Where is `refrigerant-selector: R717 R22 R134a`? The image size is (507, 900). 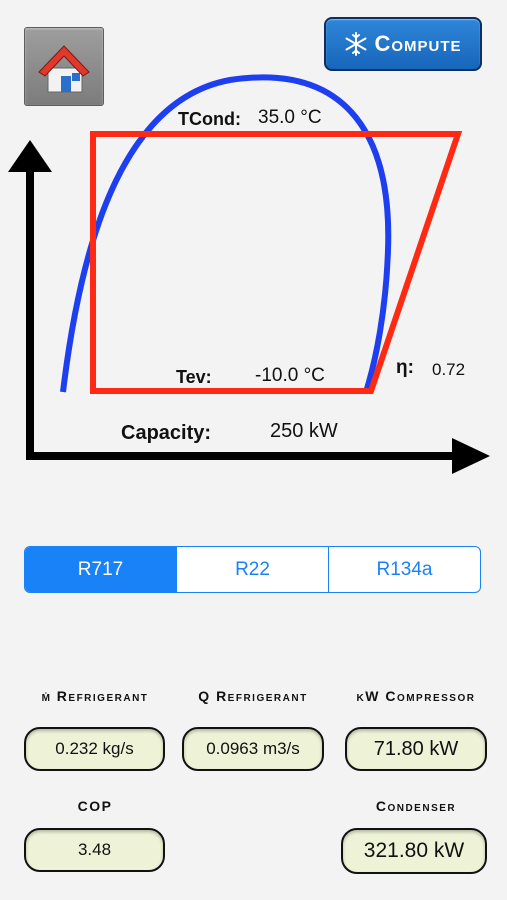 refrigerant-selector: R717 R22 R134a is located at coordinates (252, 569).